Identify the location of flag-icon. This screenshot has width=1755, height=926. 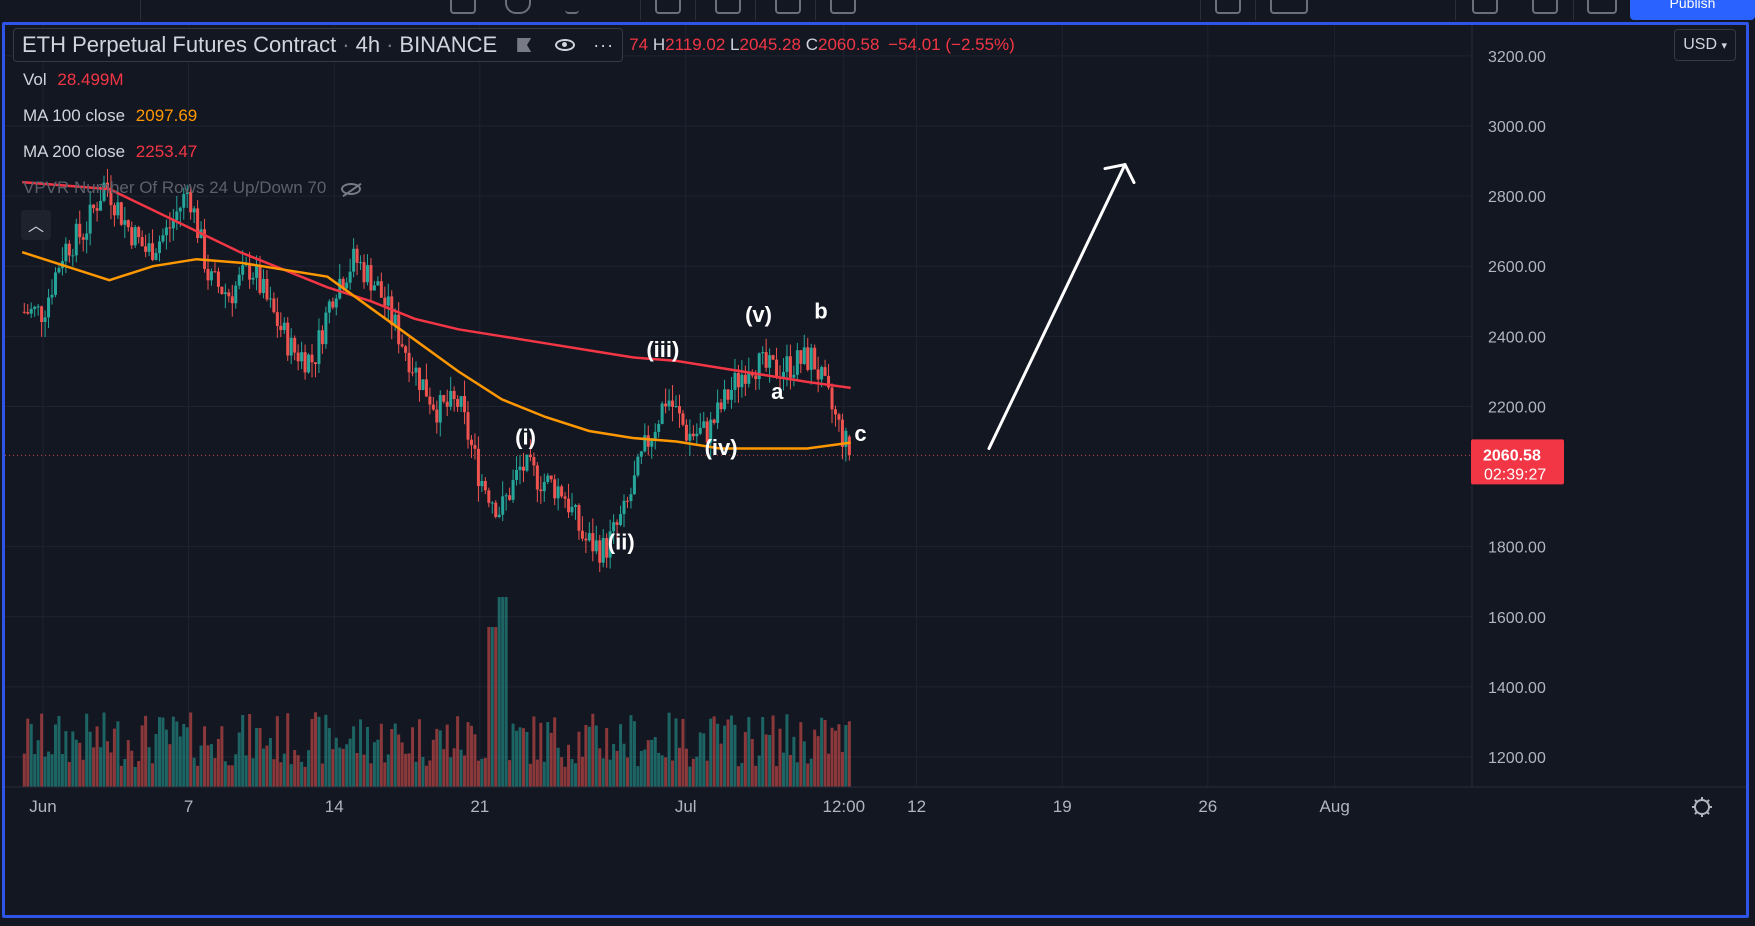
(524, 45).